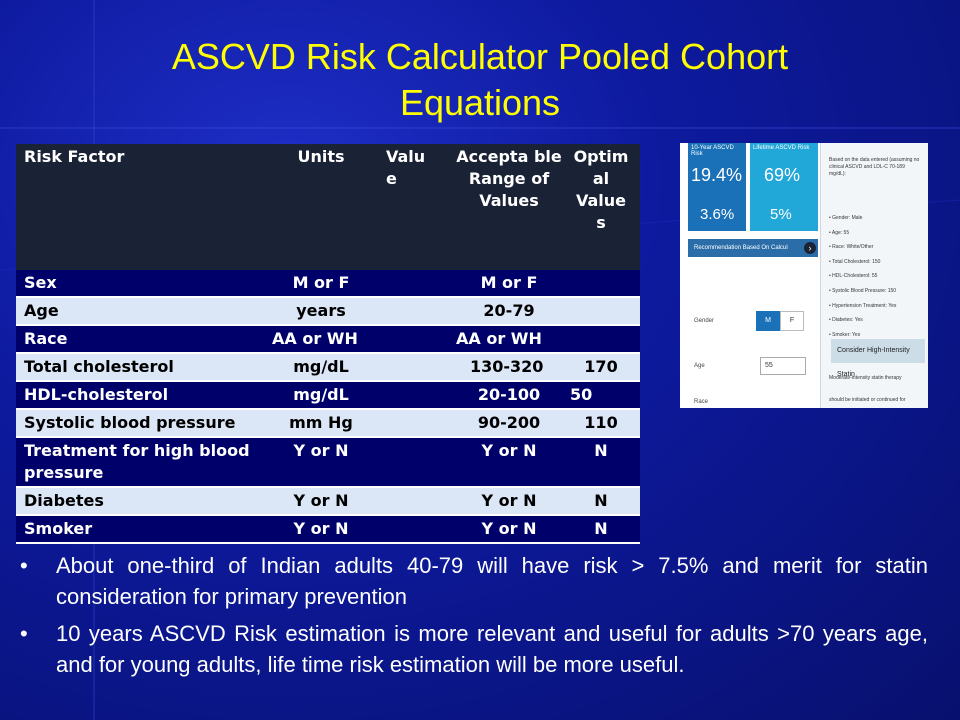 The image size is (960, 720). Describe the element at coordinates (140, 207) in the screenshot. I see `header-risk-factor: Risk Factor` at that location.